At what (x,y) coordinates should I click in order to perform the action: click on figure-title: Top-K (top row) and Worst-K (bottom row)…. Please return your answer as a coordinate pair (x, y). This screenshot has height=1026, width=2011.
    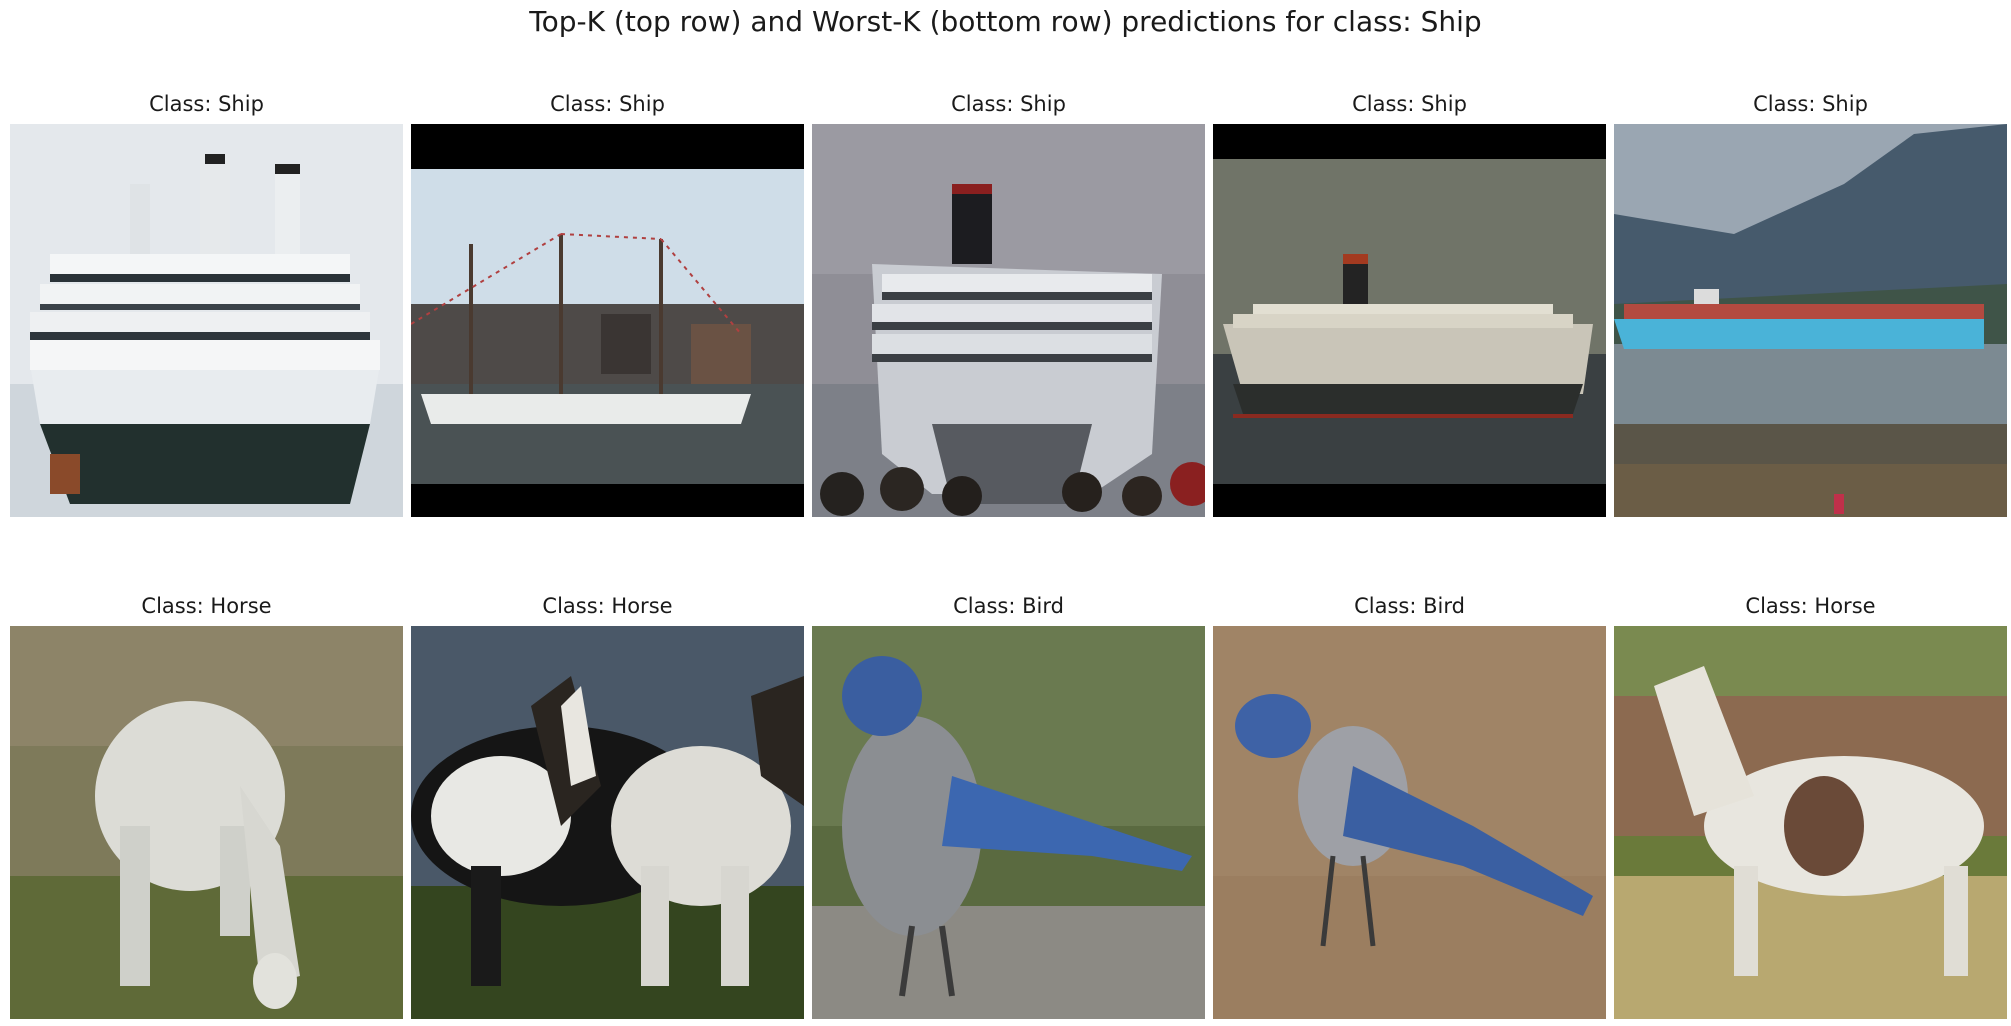
    Looking at the image, I should click on (1005, 21).